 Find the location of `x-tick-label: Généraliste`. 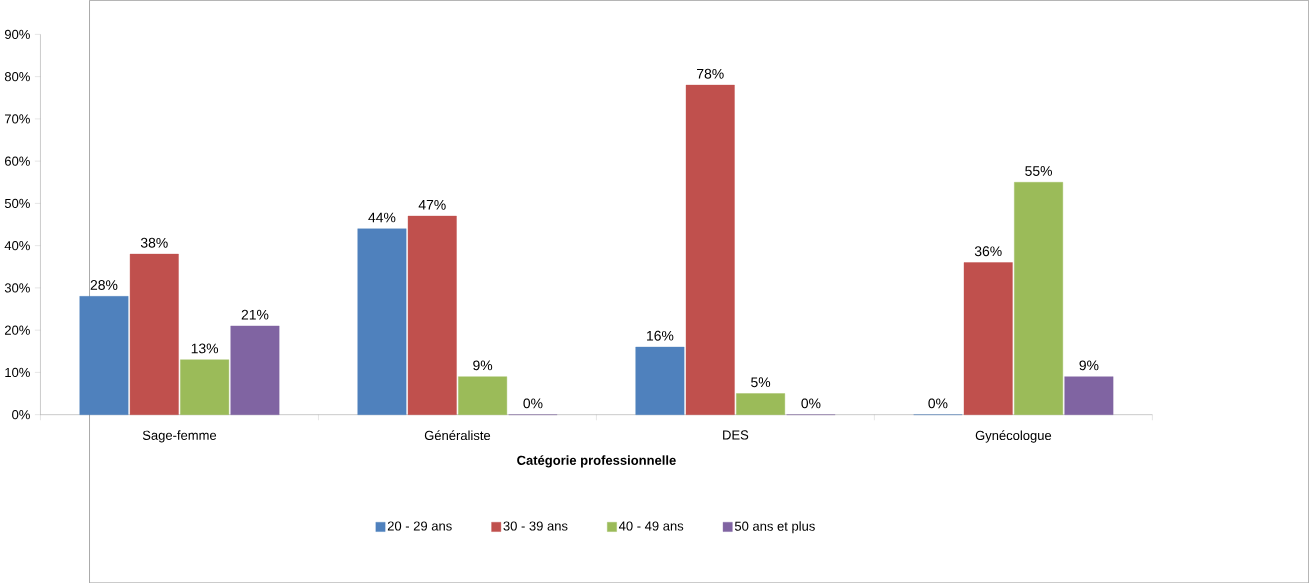

x-tick-label: Généraliste is located at coordinates (457, 435).